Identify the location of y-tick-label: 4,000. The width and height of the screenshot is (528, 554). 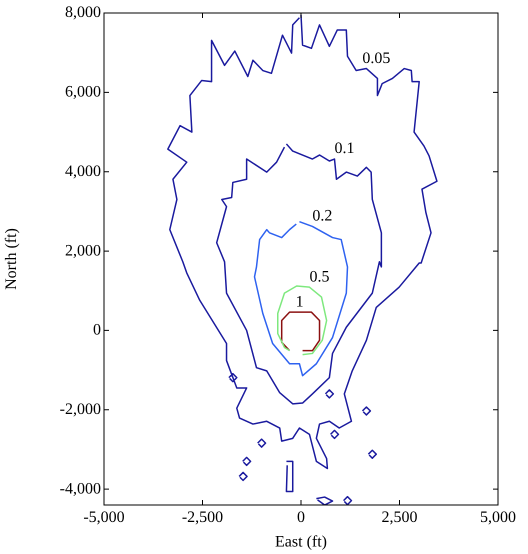
(83, 171).